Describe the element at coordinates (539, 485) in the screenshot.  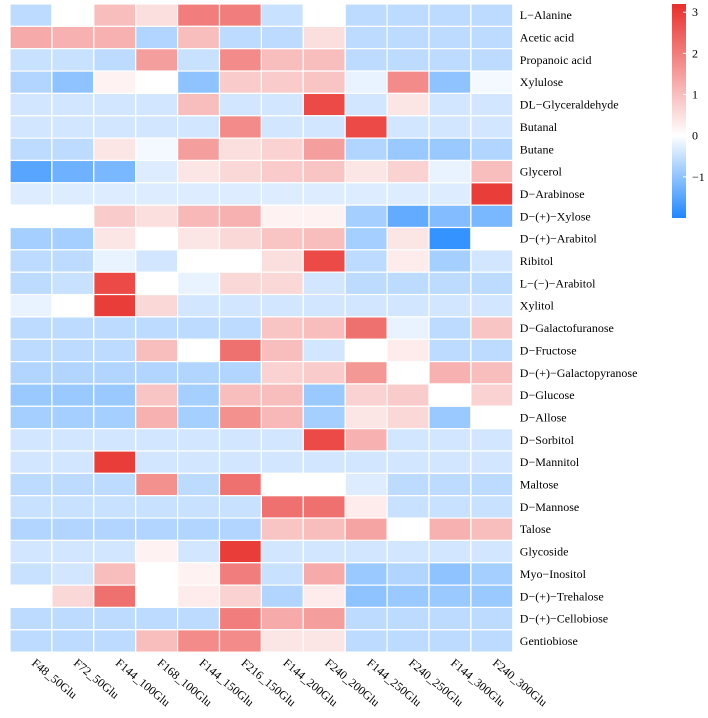
I see `row-label: Maltose` at that location.